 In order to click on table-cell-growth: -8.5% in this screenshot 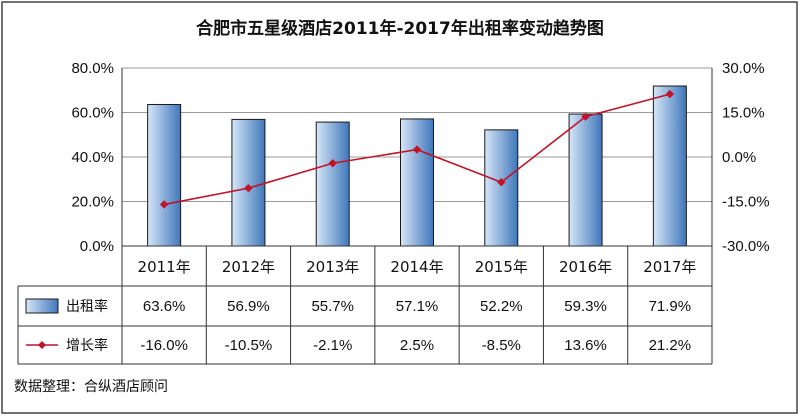, I will do `click(501, 345)`.